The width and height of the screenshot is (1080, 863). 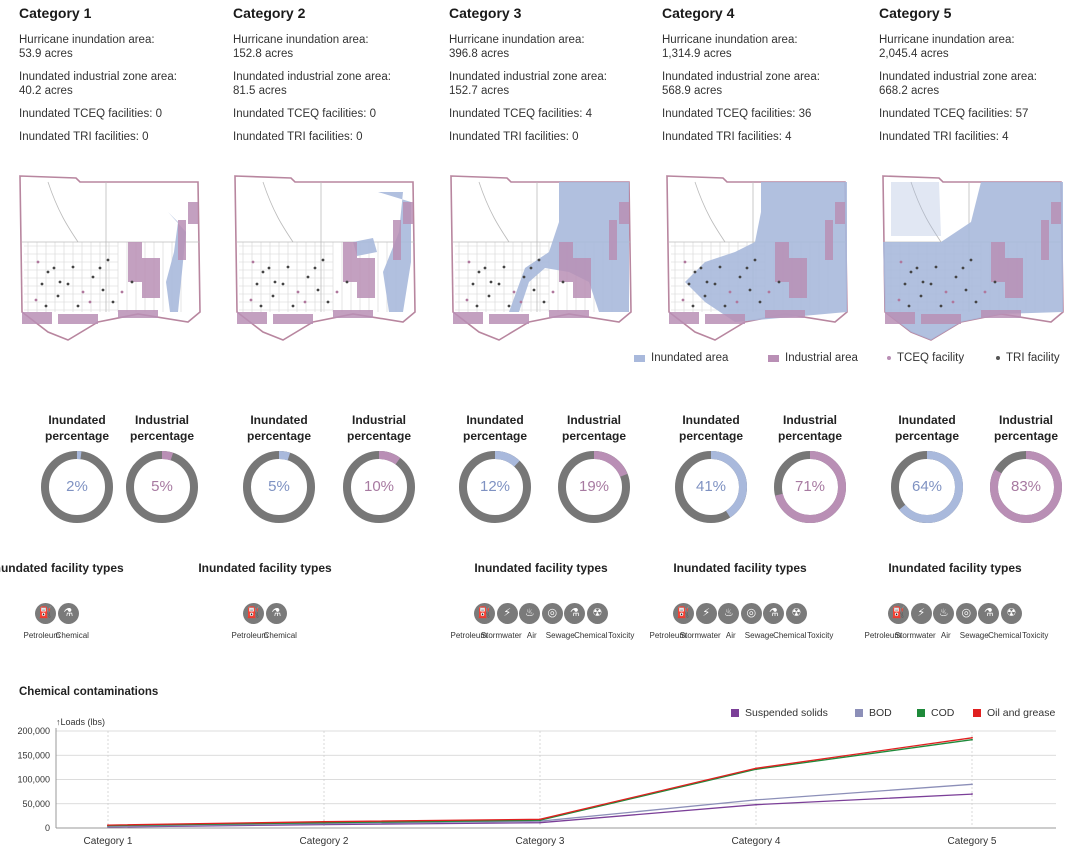 I want to click on category-stat: 1,314.9 acres, so click(x=697, y=54).